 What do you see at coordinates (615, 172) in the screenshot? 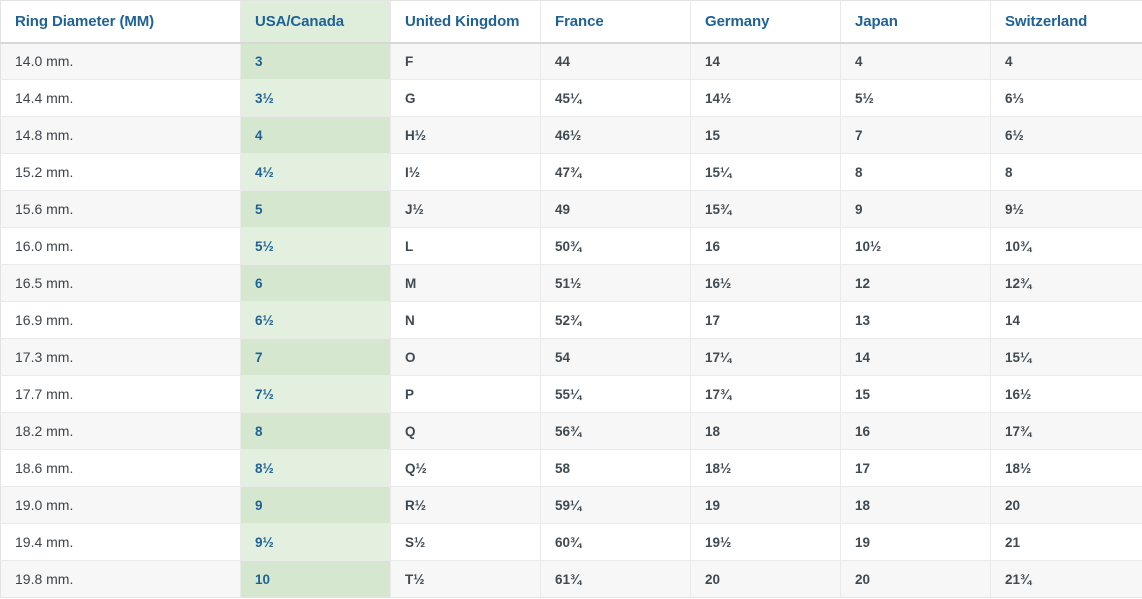
I see `cell-france: 47¾` at bounding box center [615, 172].